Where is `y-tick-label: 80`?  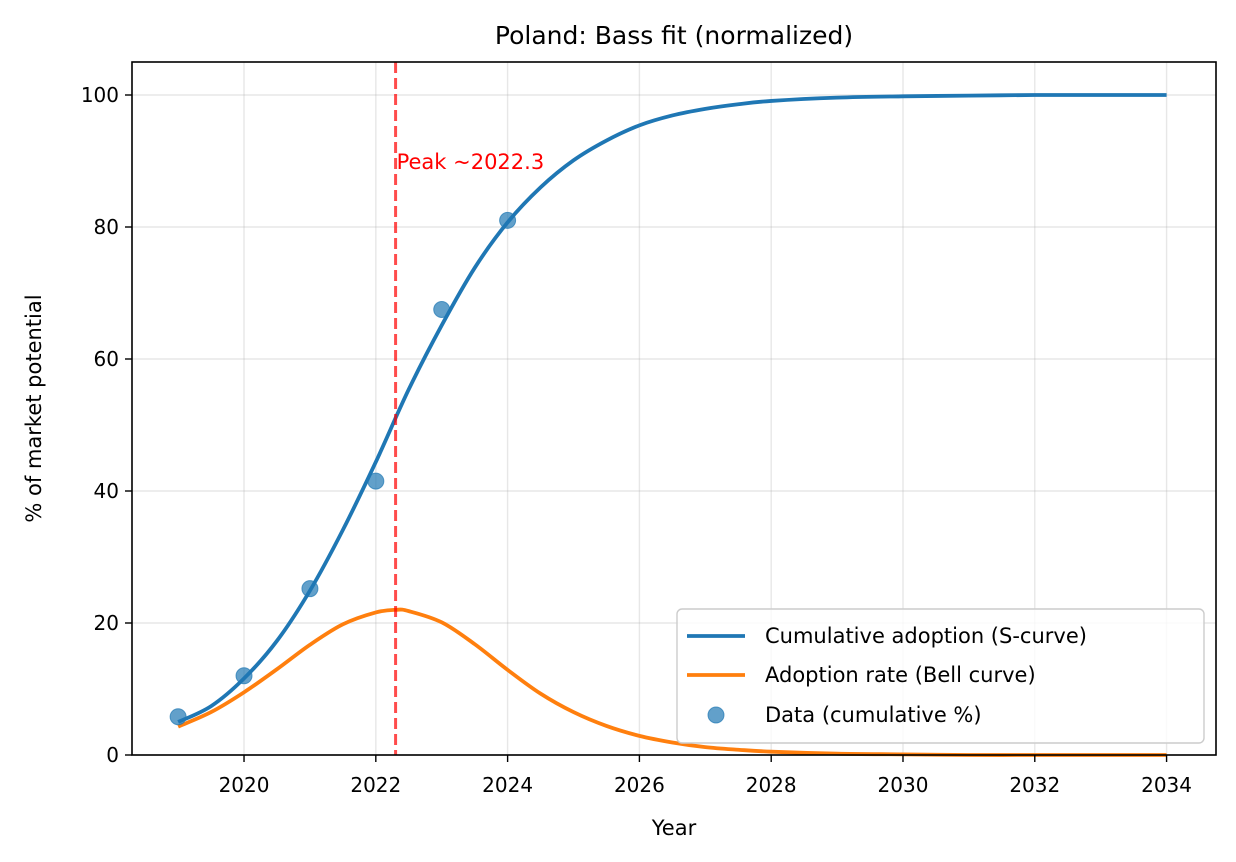 y-tick-label: 80 is located at coordinates (106, 227).